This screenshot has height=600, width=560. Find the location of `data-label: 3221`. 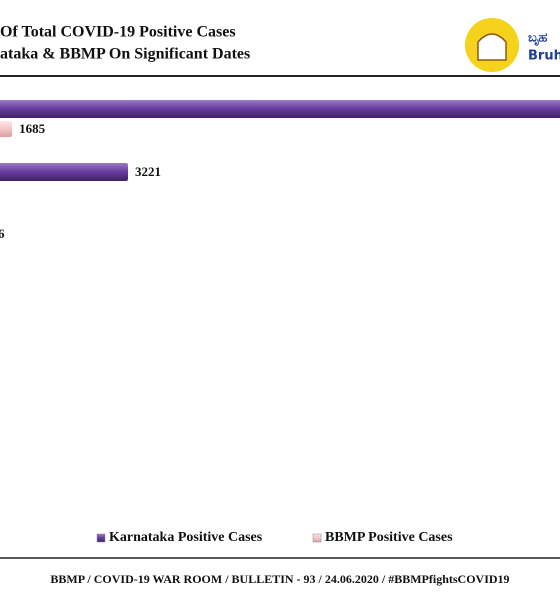

data-label: 3221 is located at coordinates (148, 171).